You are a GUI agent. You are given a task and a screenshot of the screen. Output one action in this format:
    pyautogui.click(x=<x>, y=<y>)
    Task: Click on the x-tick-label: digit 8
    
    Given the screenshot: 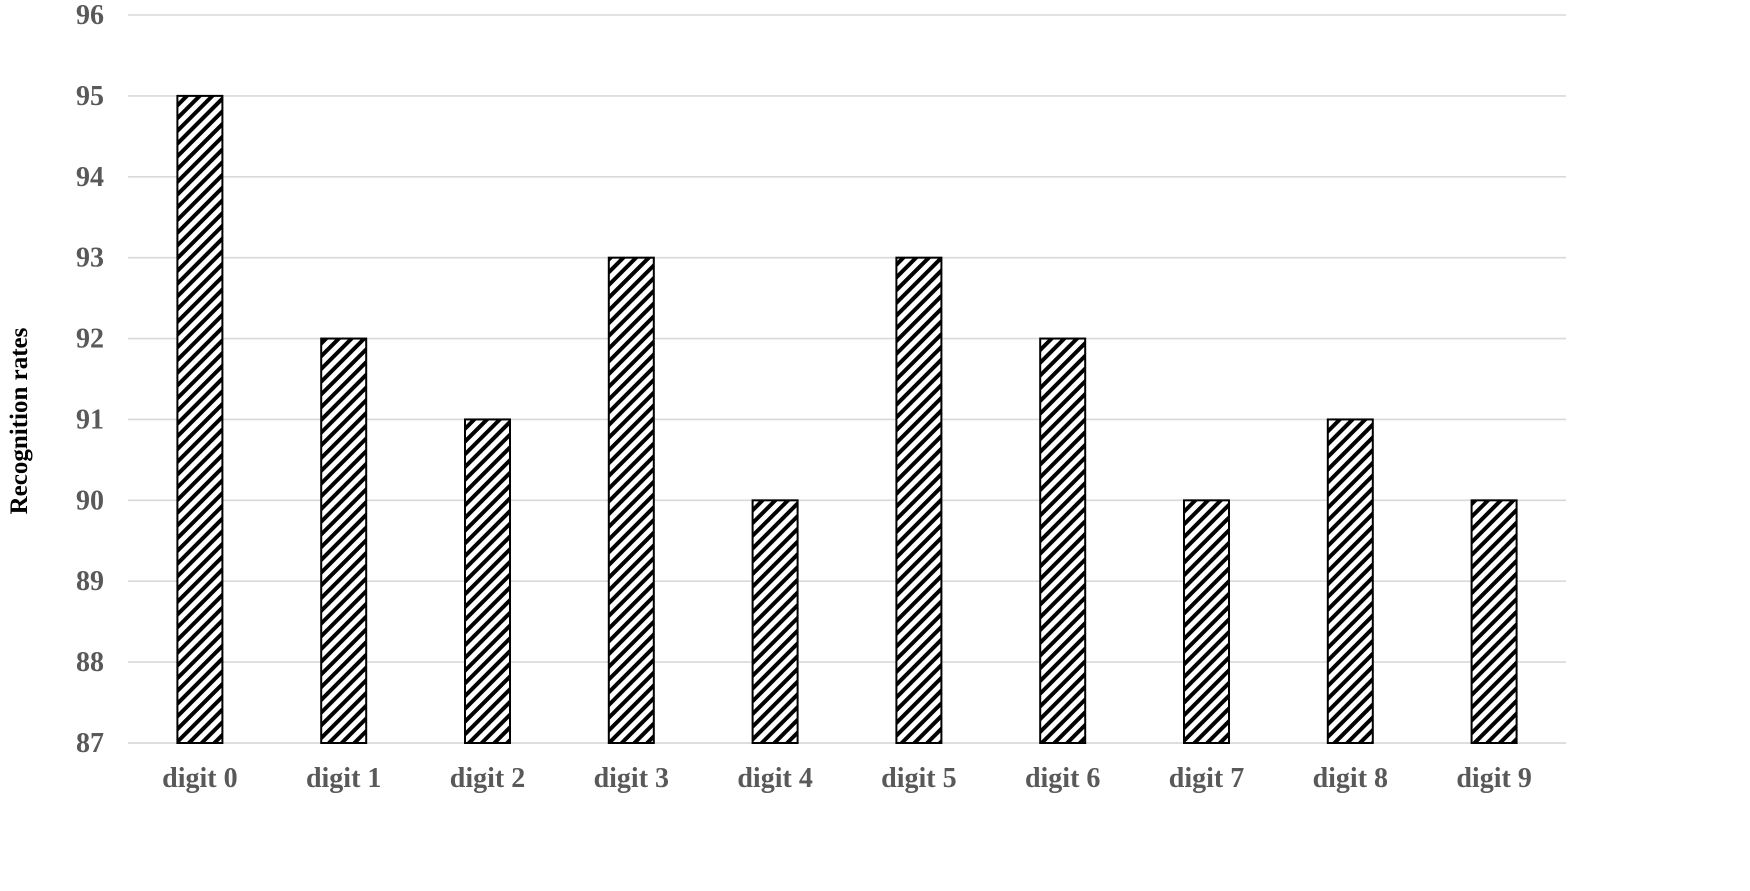 What is the action you would take?
    pyautogui.click(x=1350, y=778)
    